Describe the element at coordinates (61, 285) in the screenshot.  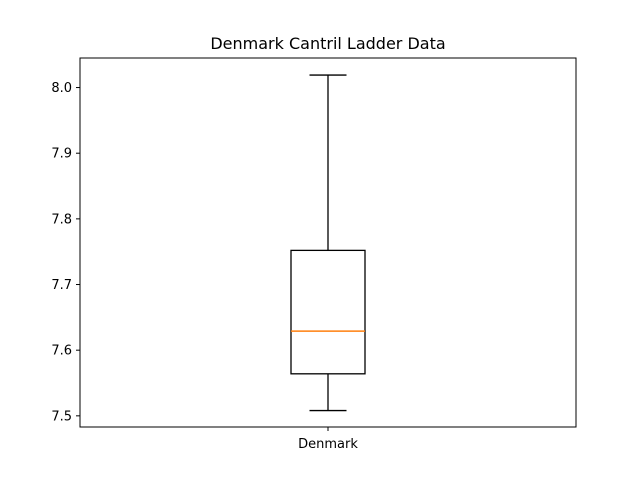
I see `y-tick-label: 7.7` at that location.